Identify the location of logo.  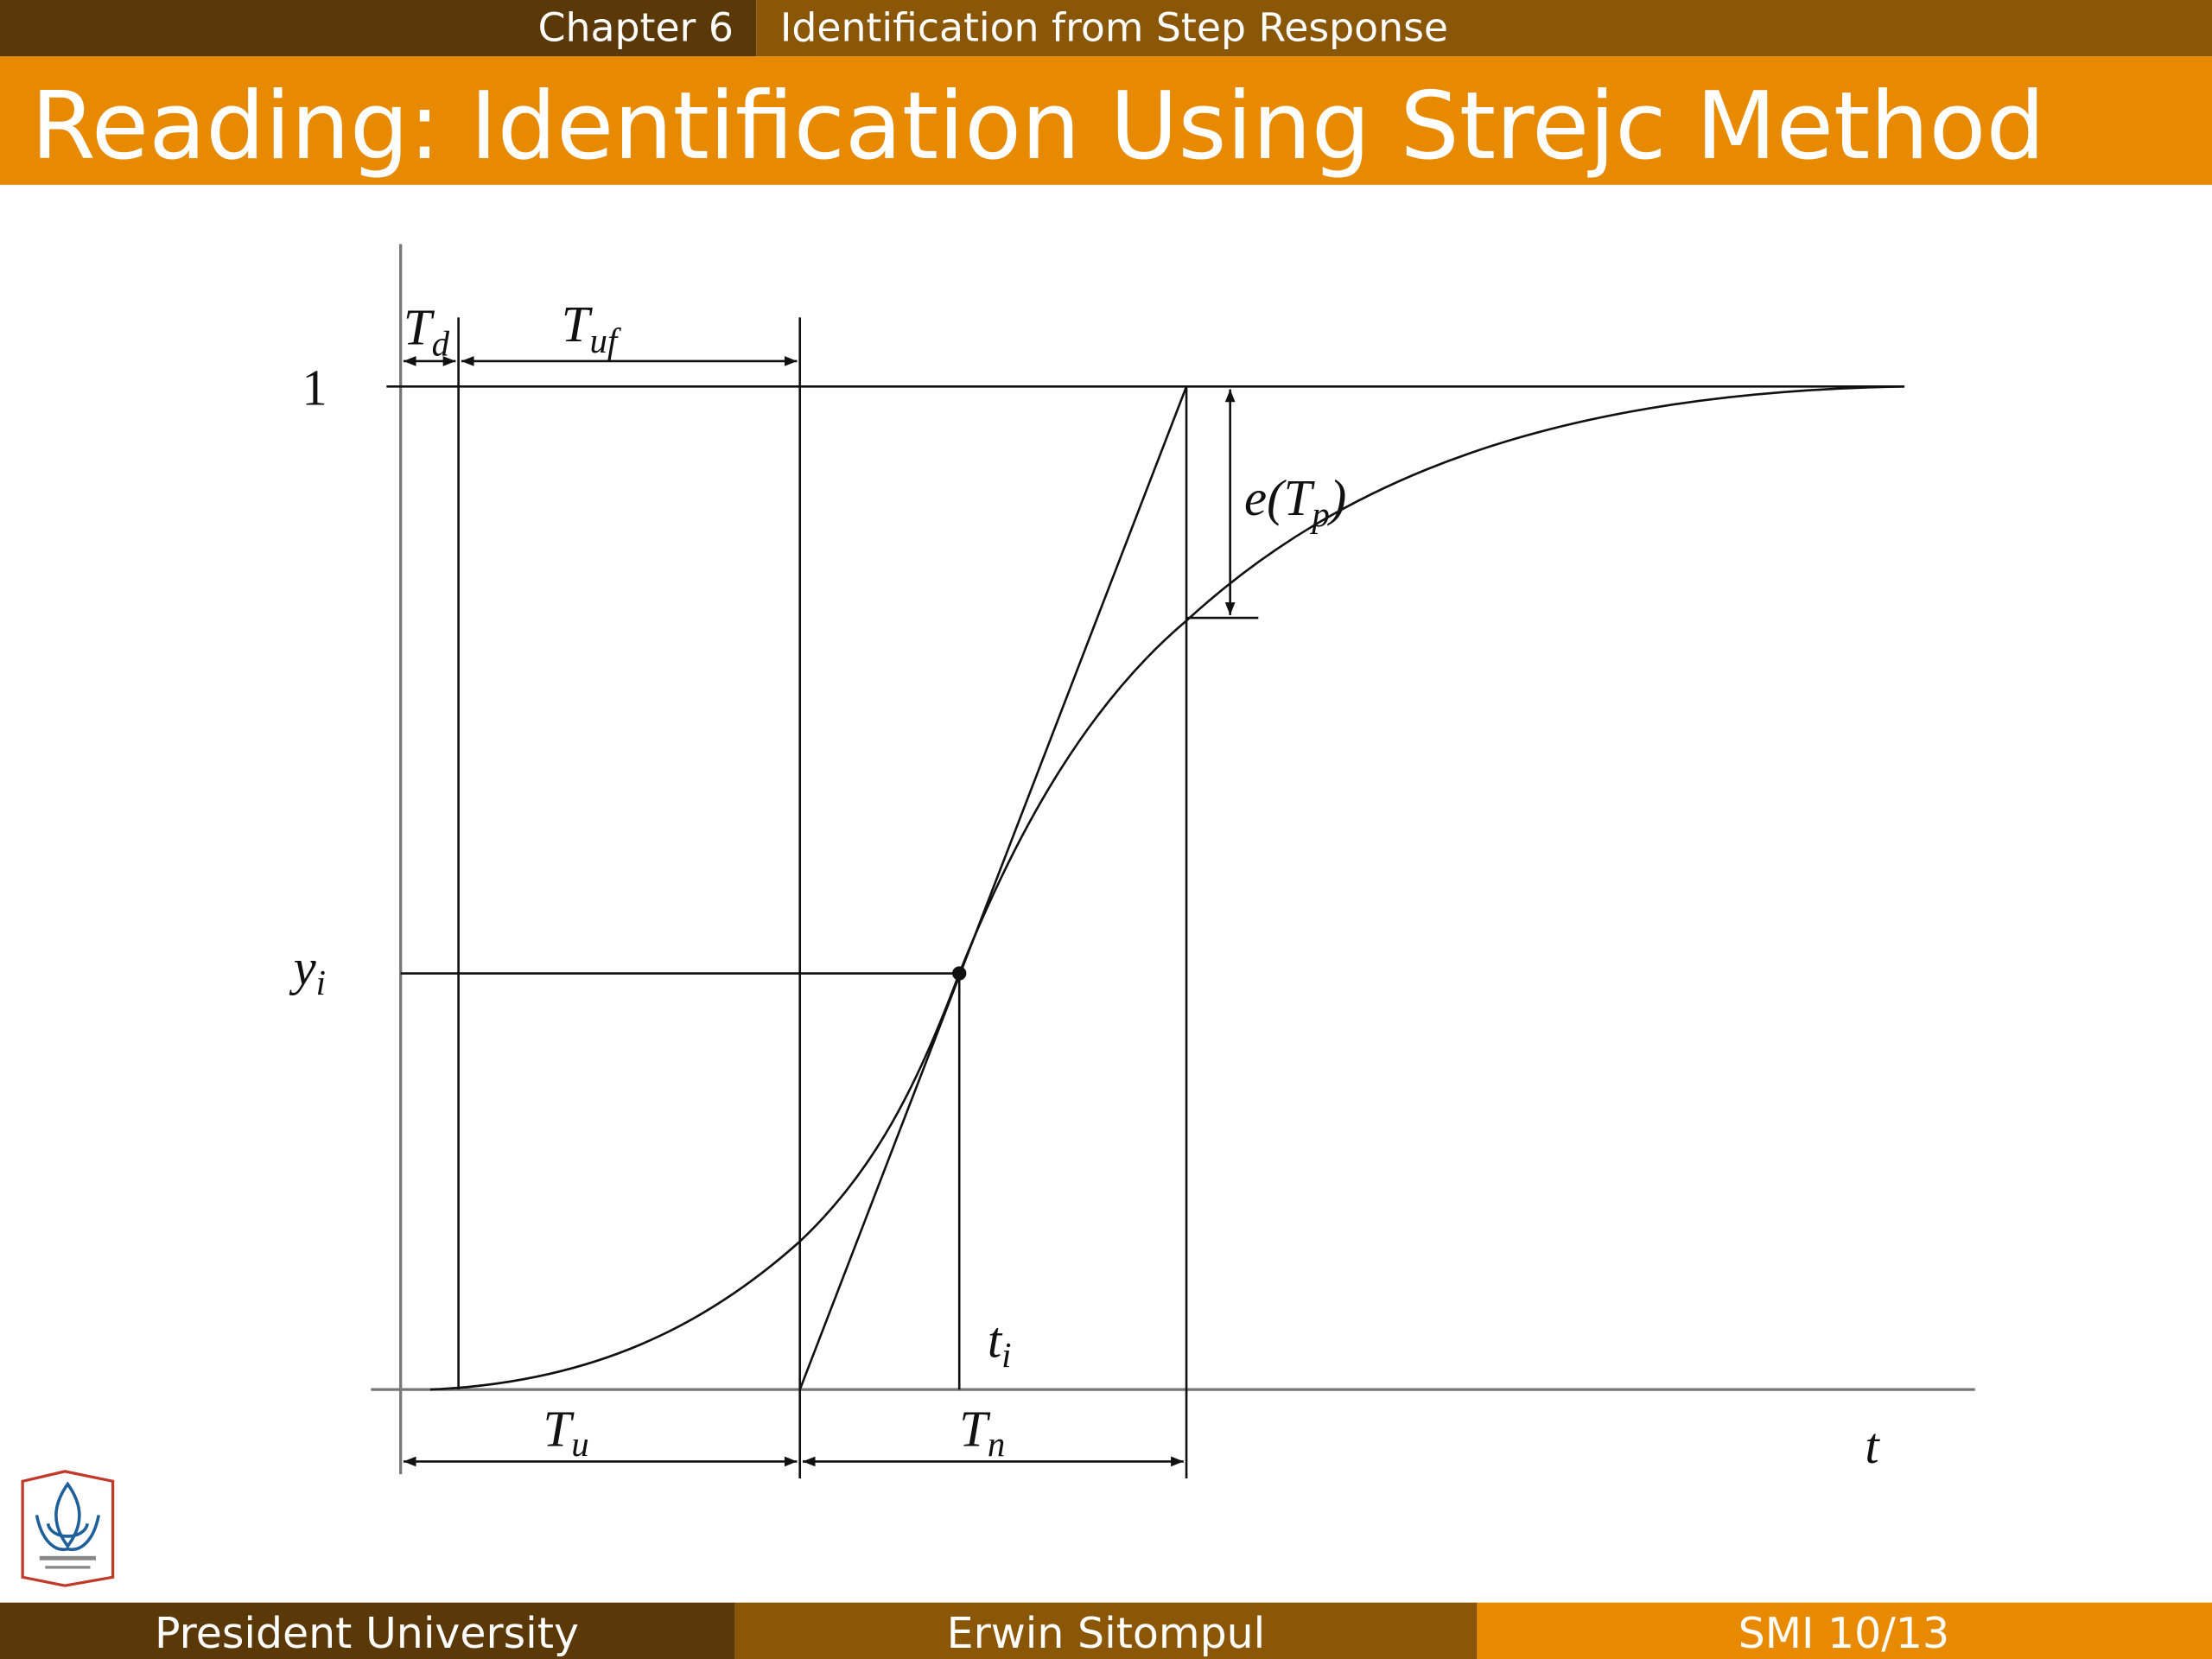
(68, 1528).